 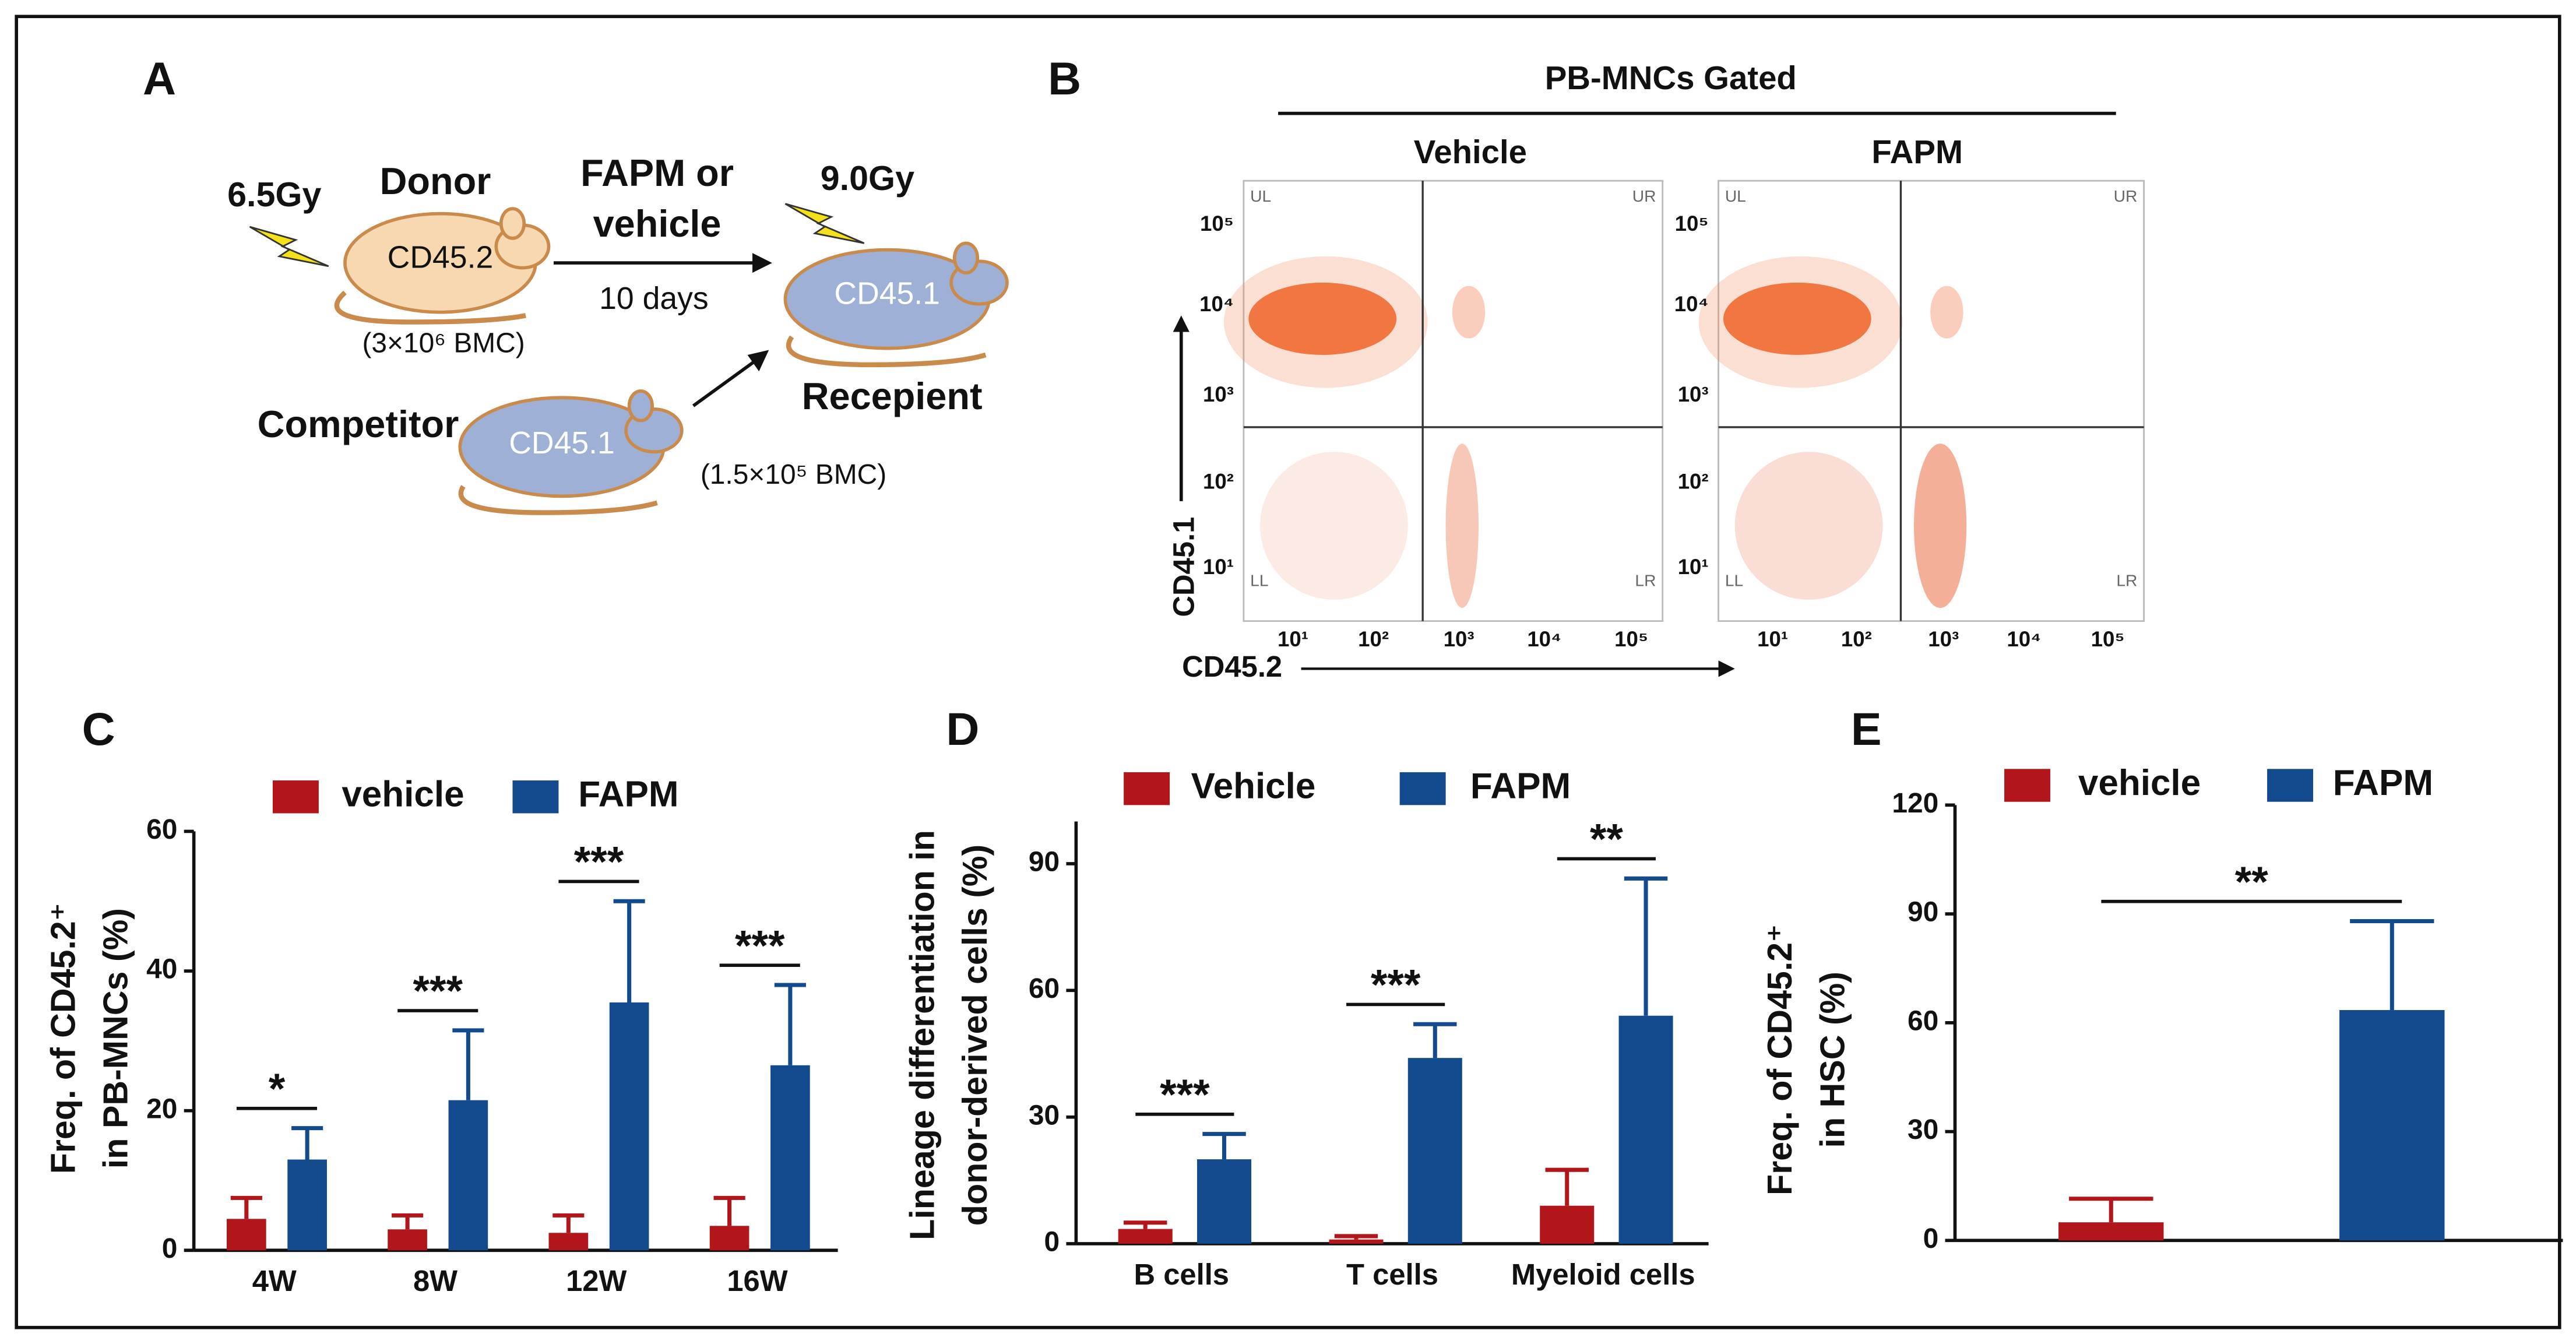 I want to click on x-tick-label: 10³, so click(x=1944, y=639).